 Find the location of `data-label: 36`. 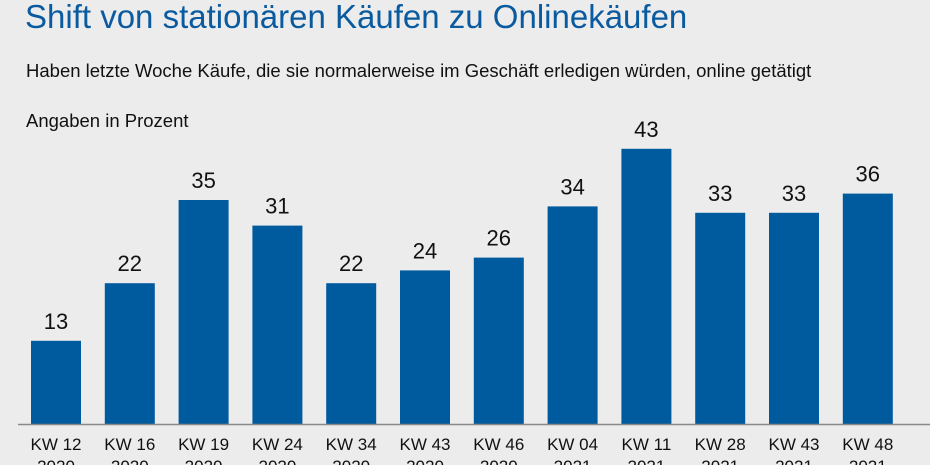

data-label: 36 is located at coordinates (868, 174).